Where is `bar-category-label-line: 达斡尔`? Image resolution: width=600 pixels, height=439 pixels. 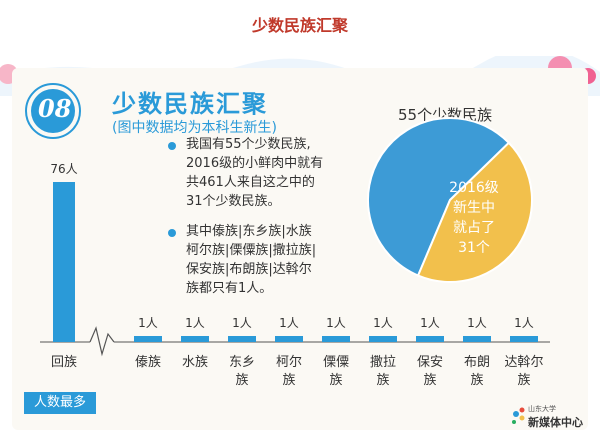 bar-category-label-line: 达斡尔 is located at coordinates (524, 362).